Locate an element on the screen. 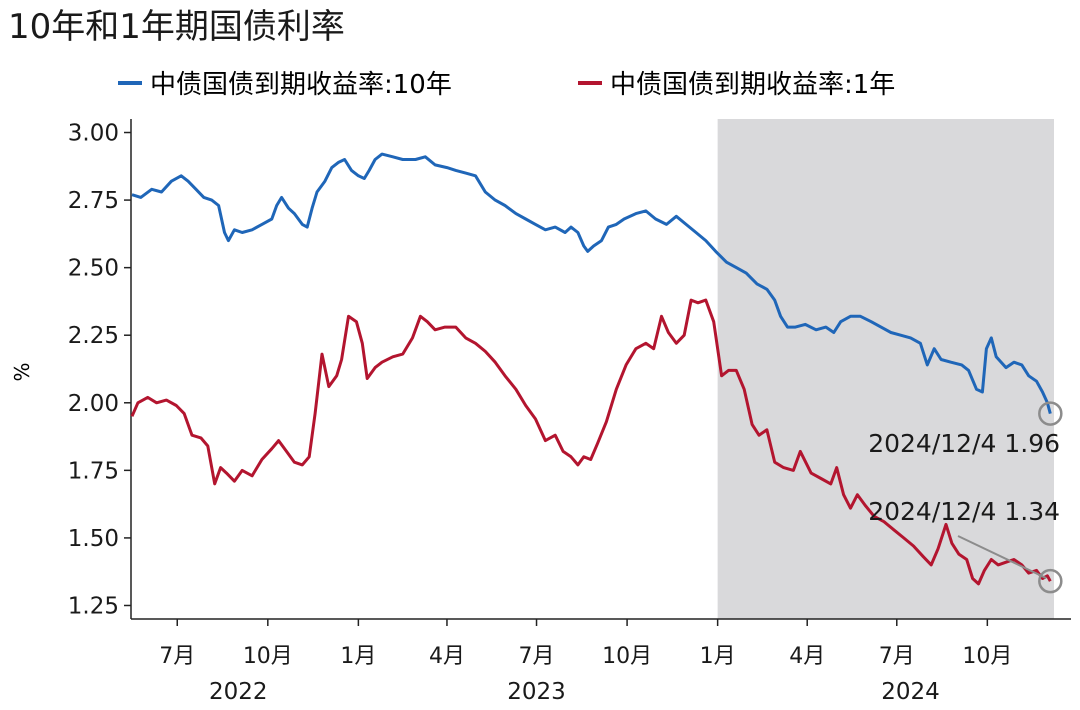  y-tick-label: 2.00 is located at coordinates (93, 404).